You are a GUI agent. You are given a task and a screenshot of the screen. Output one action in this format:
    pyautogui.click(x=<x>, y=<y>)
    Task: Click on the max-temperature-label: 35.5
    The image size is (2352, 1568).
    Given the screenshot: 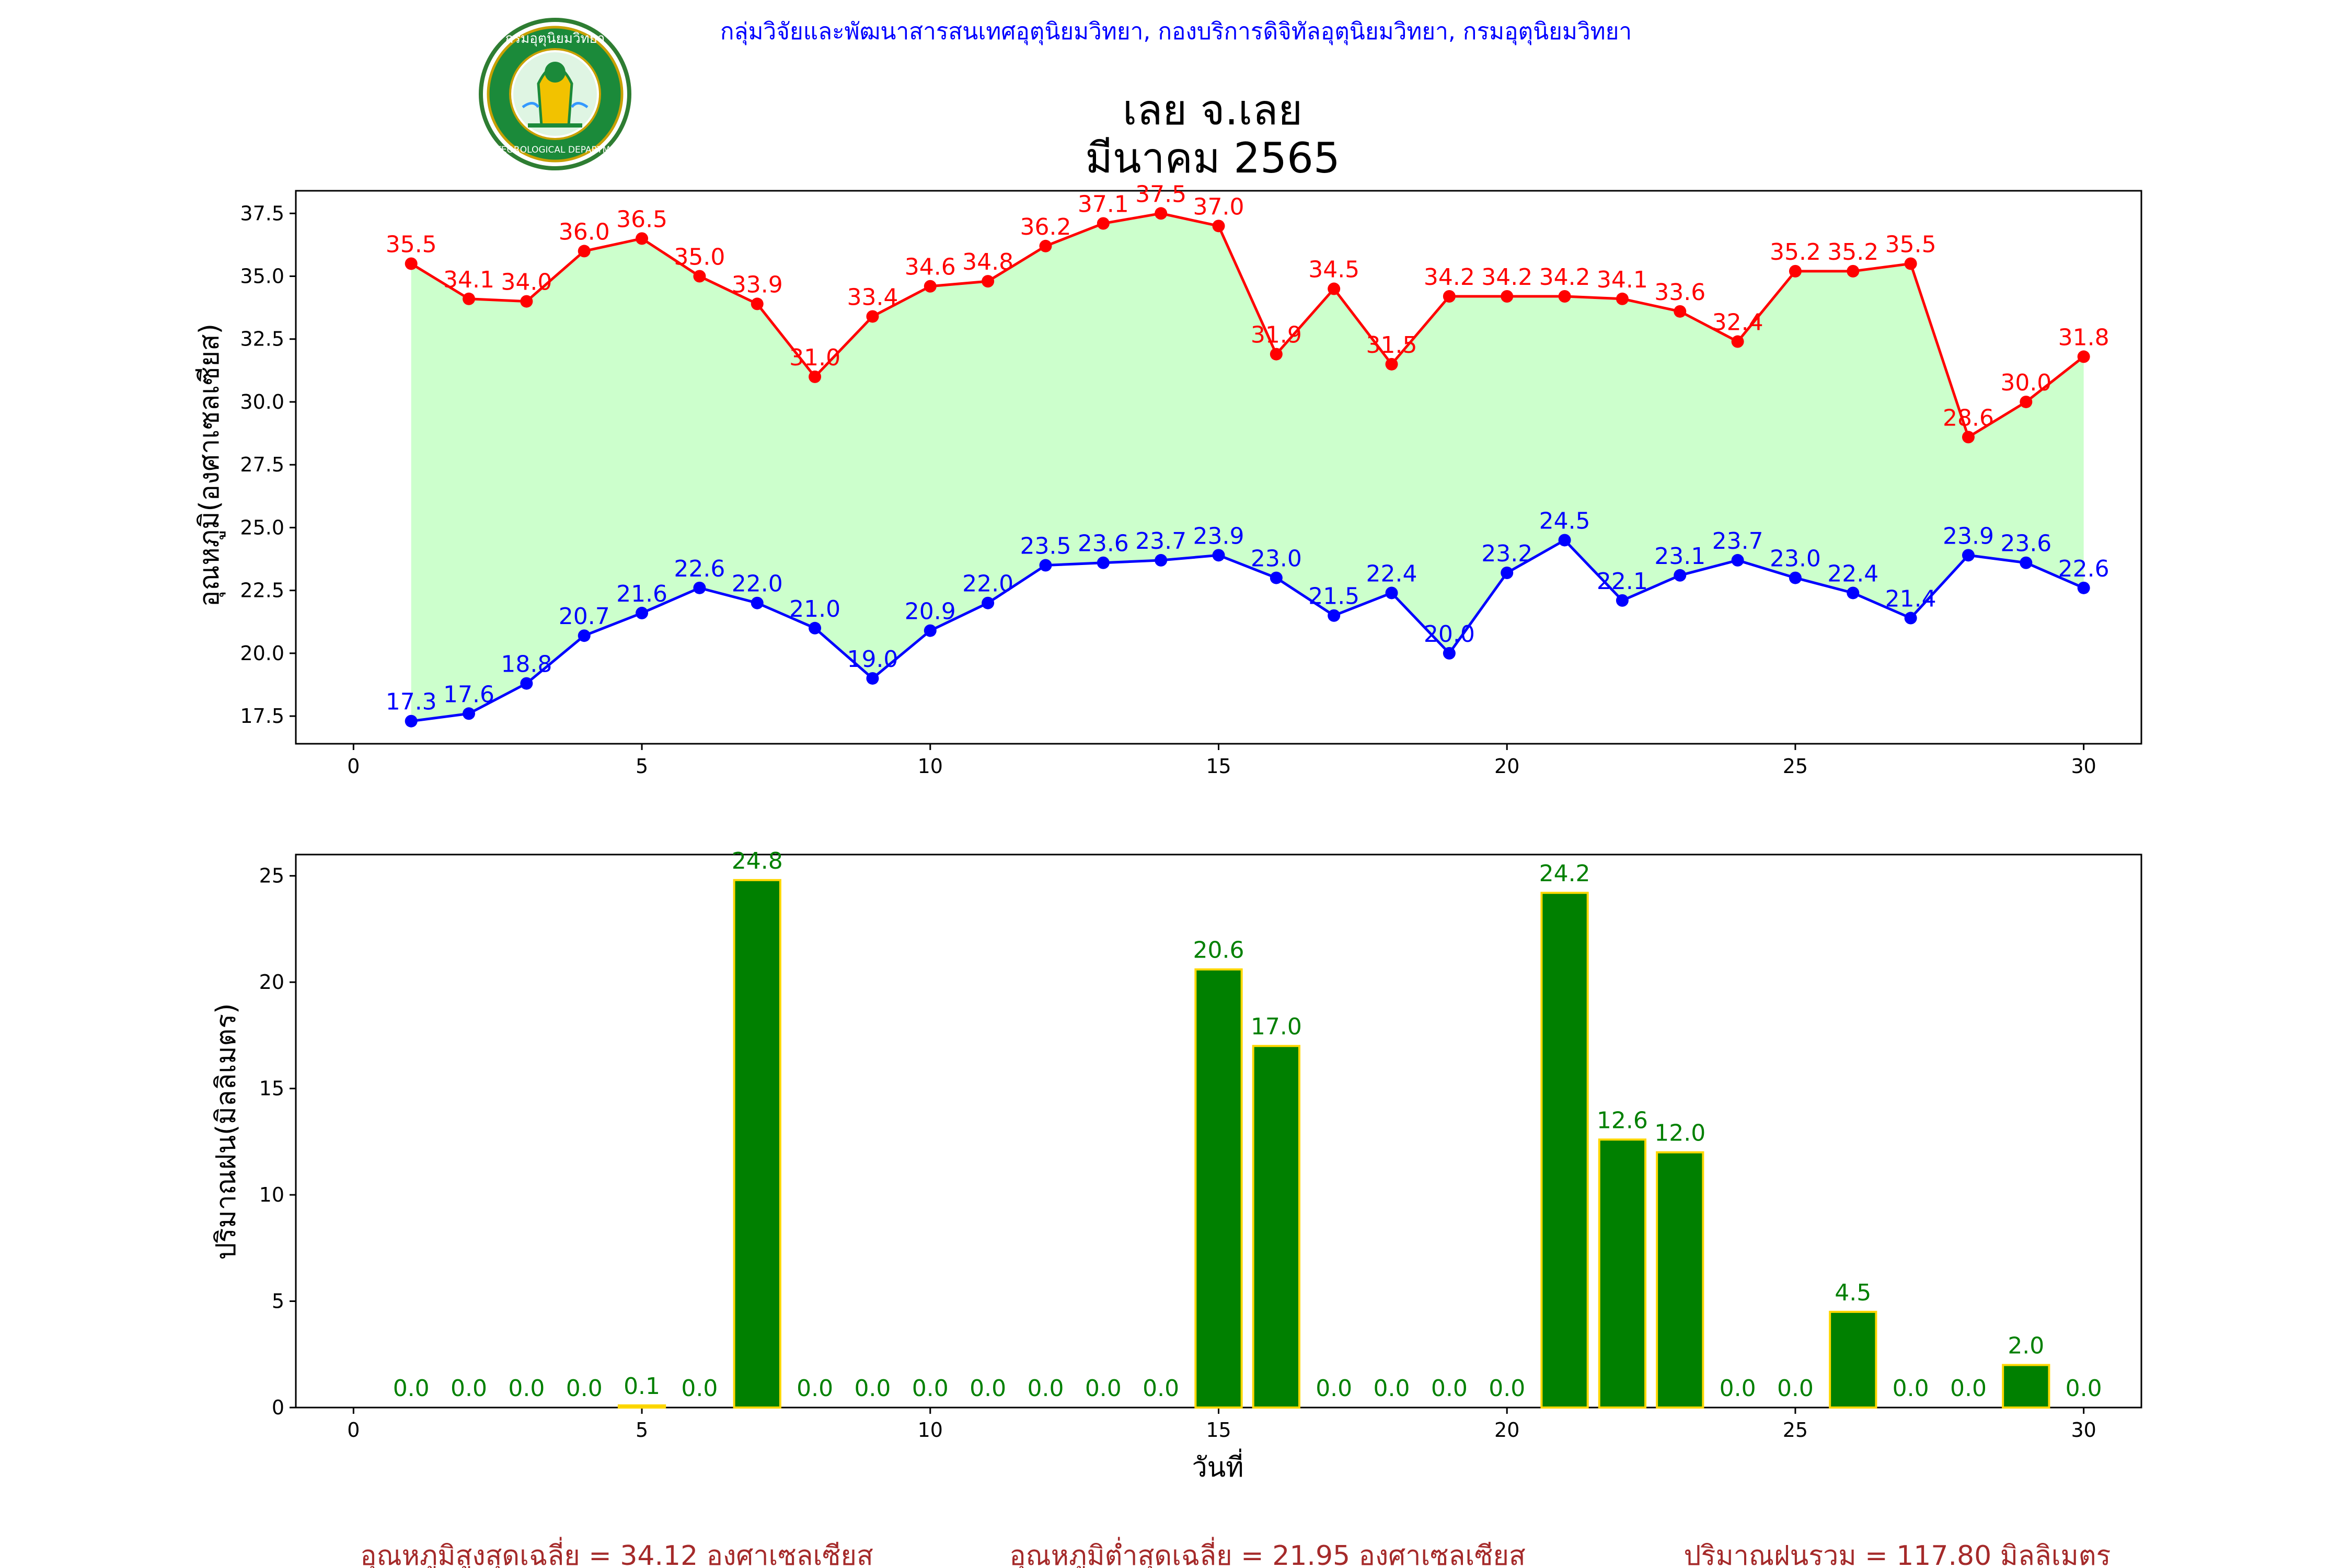 What is the action you would take?
    pyautogui.click(x=1910, y=244)
    